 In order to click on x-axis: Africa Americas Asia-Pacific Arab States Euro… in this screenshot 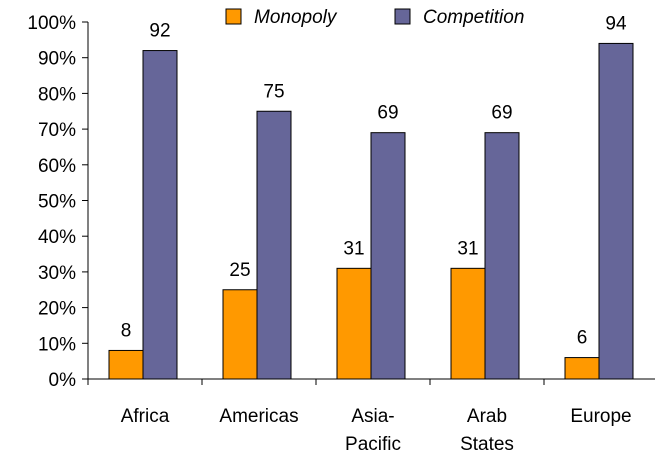, I will do `click(371, 416)`.